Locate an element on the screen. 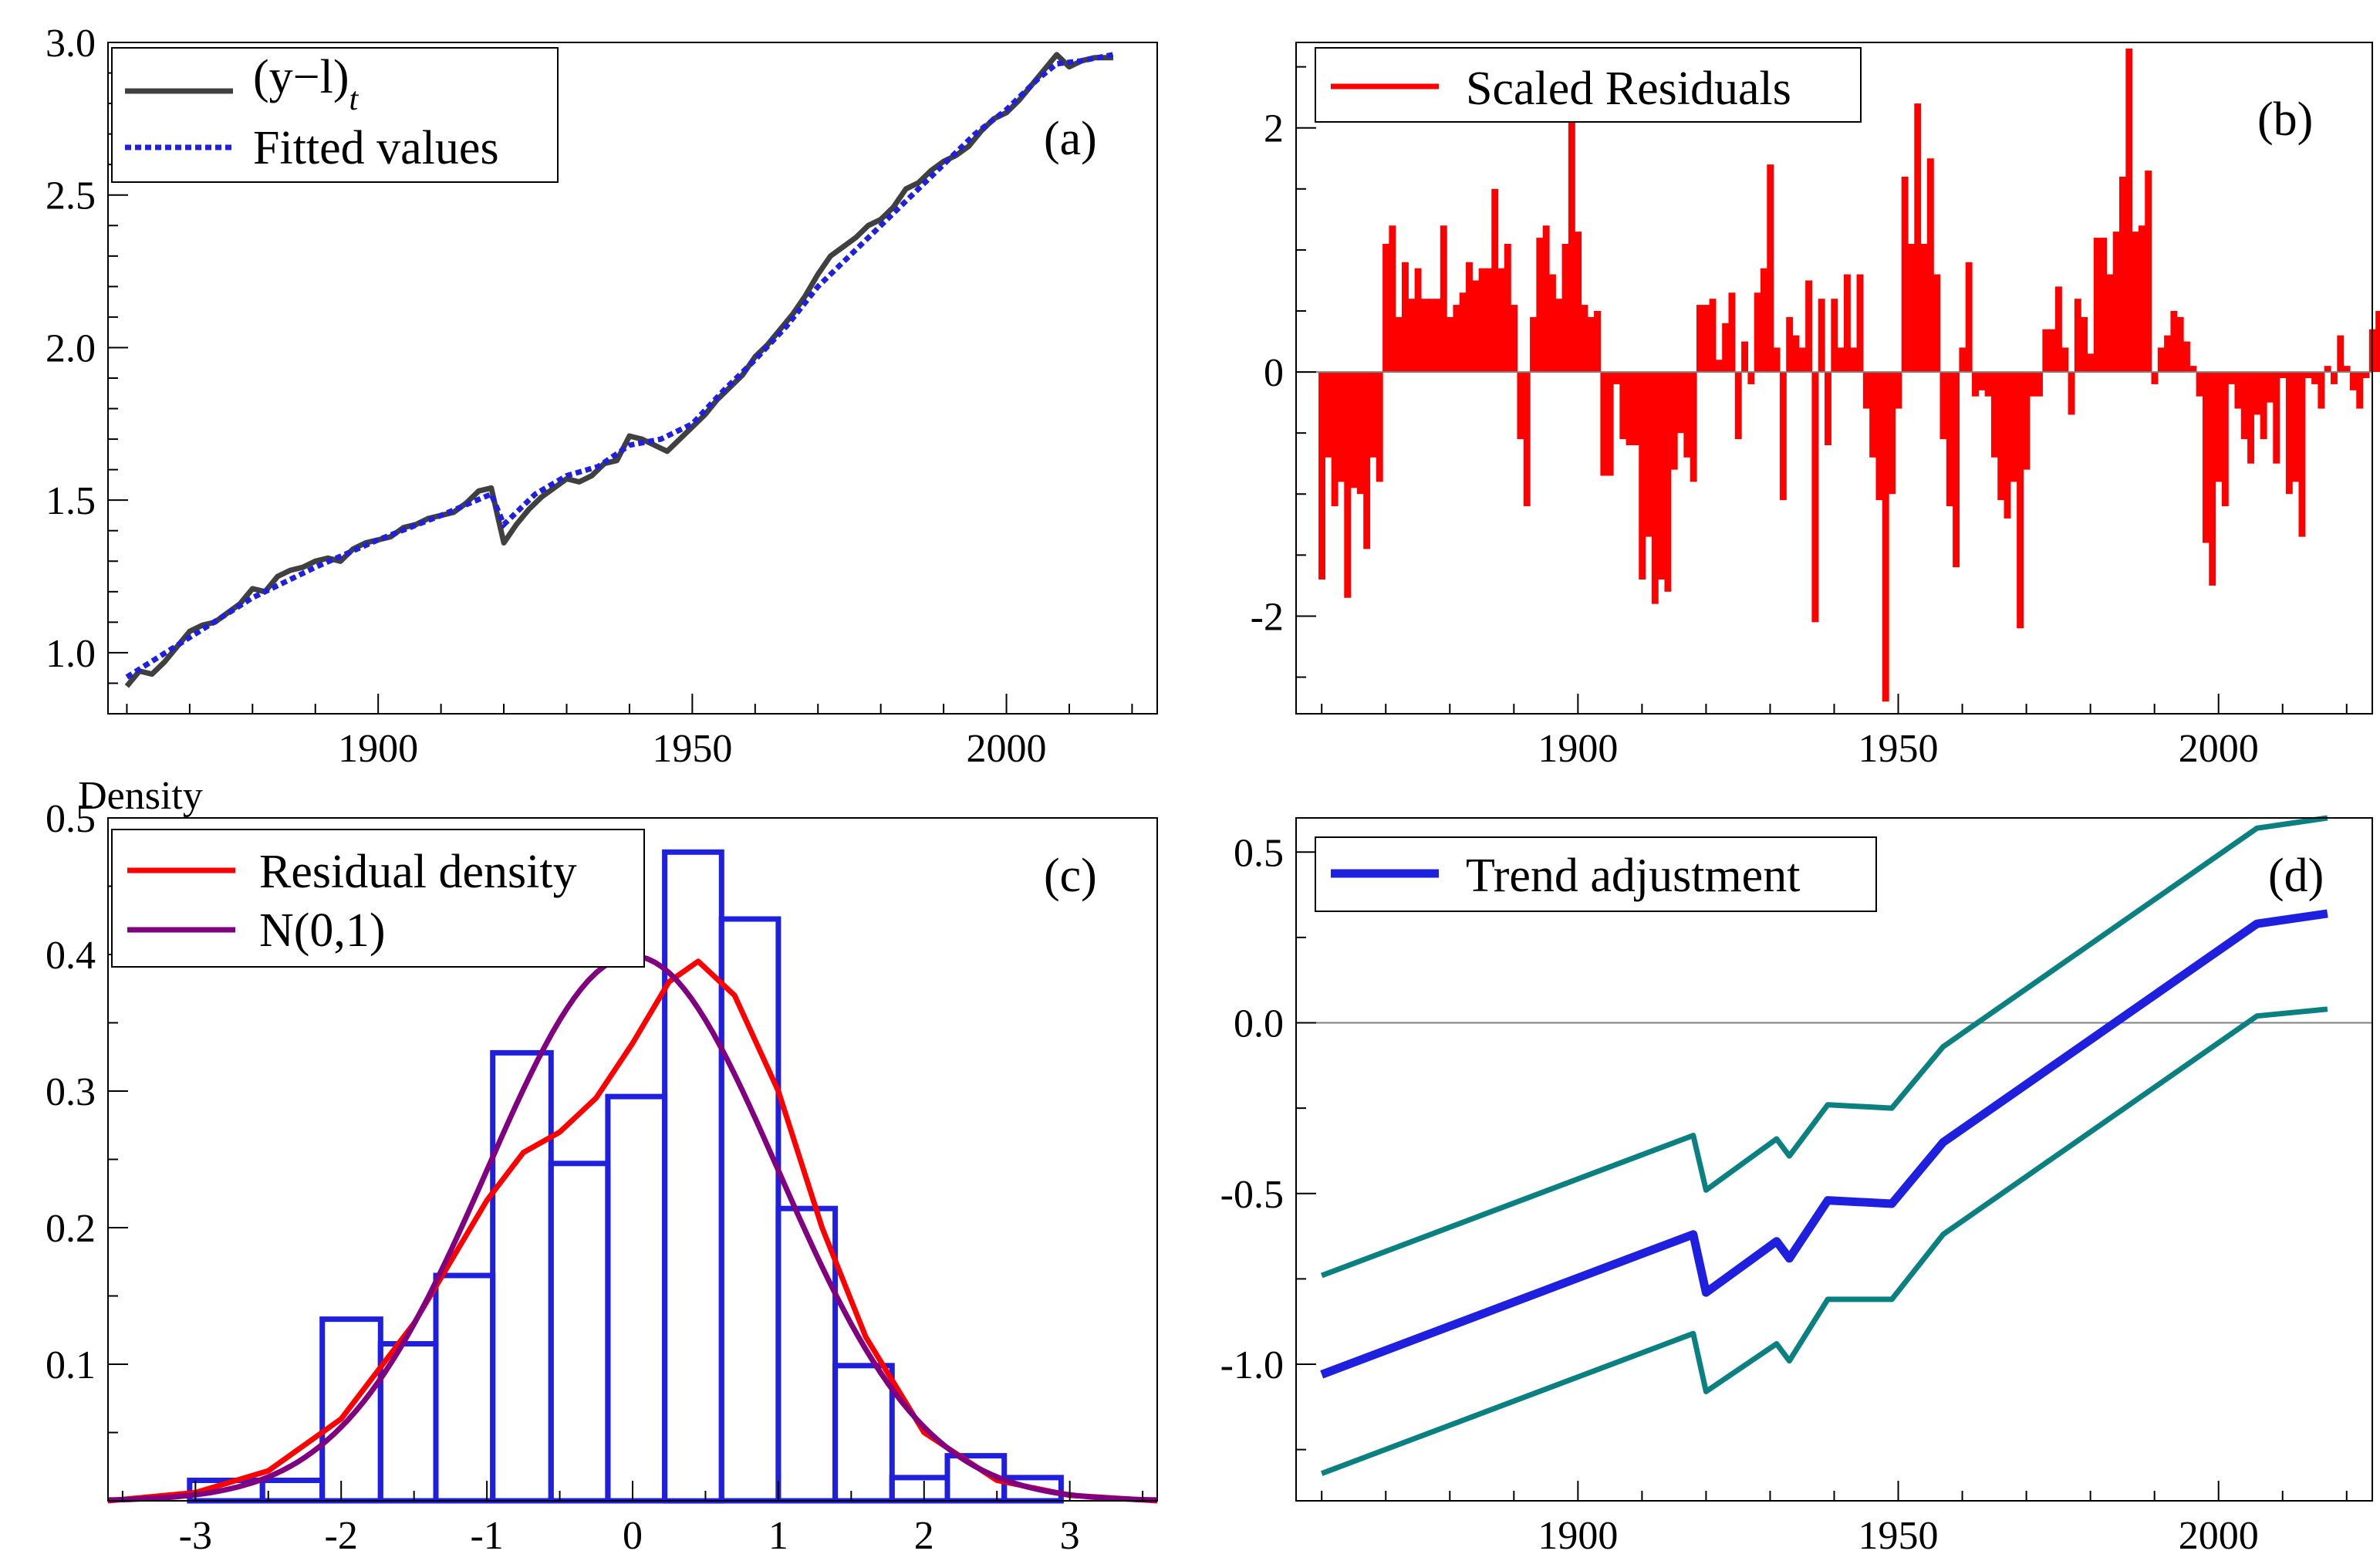 This screenshot has height=1561, width=2380. panel-c-y-tick-label: 0.3 is located at coordinates (71, 1092).